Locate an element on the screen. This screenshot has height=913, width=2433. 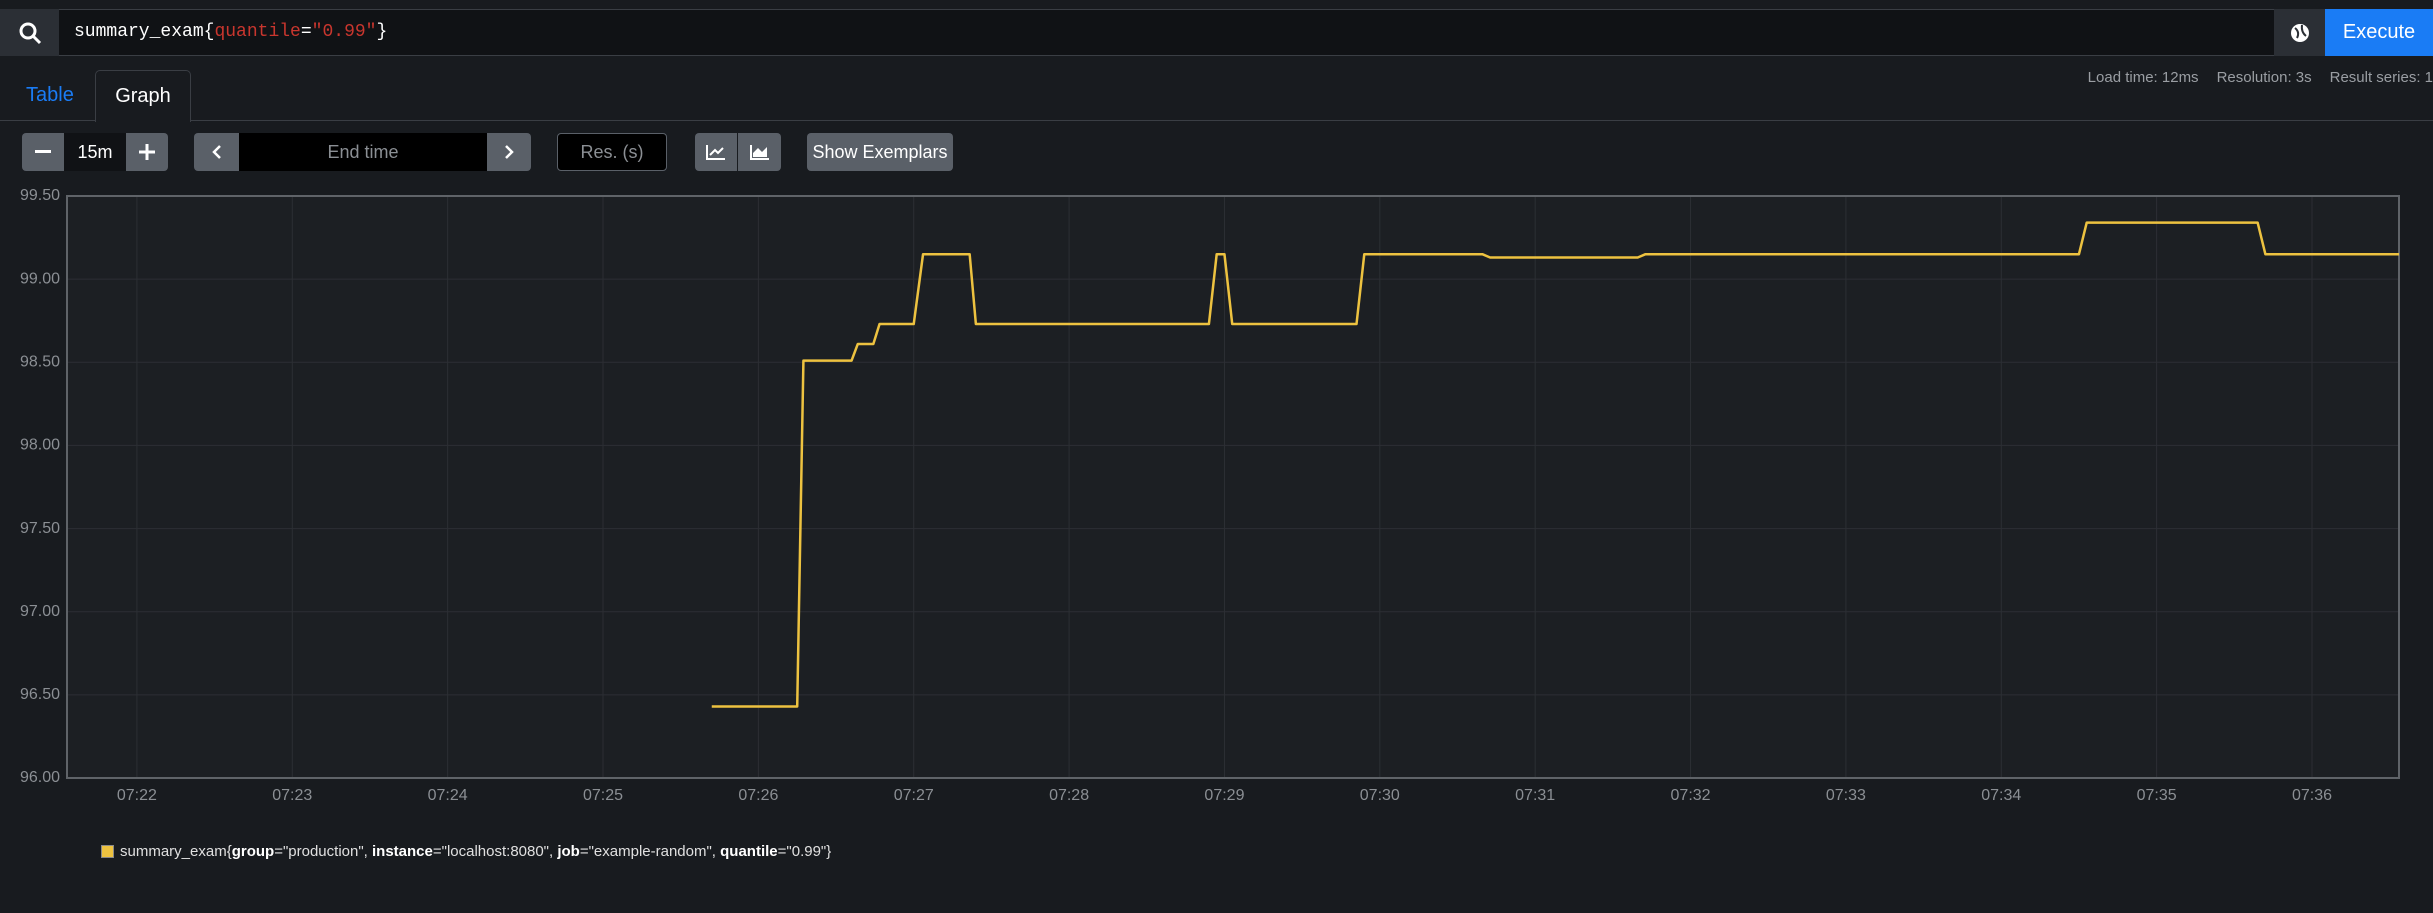
stacked-mode-button is located at coordinates (759, 152).